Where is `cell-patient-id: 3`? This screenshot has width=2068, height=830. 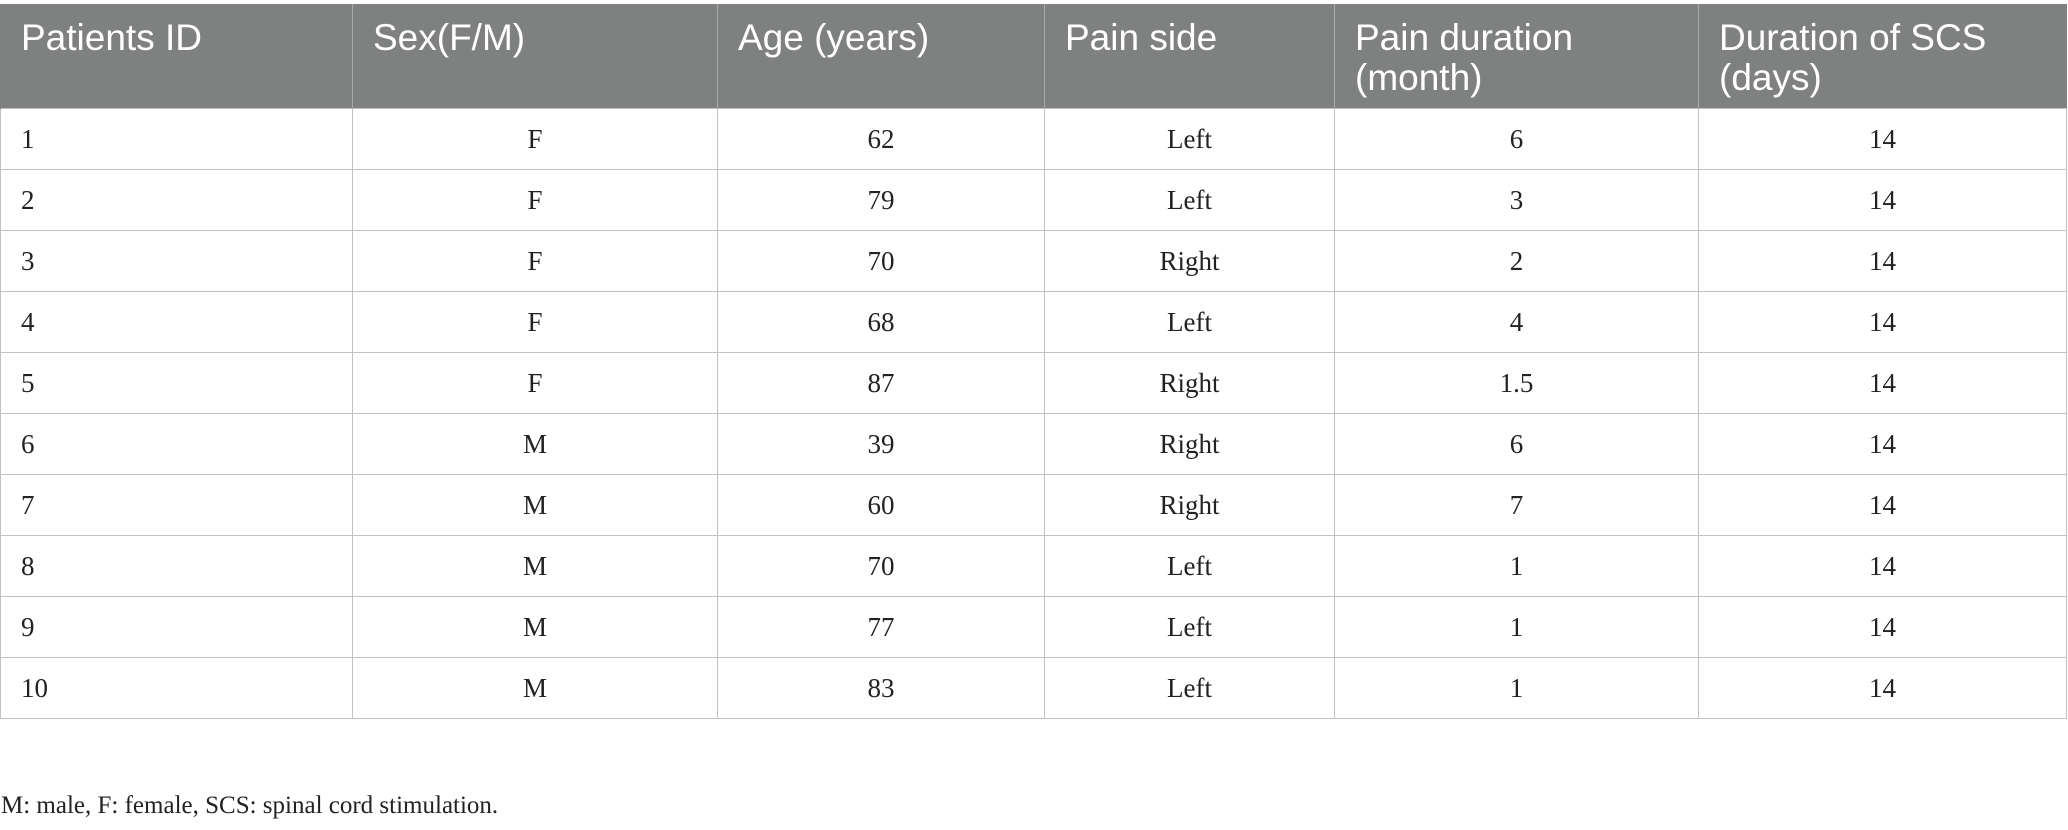 cell-patient-id: 3 is located at coordinates (176, 261).